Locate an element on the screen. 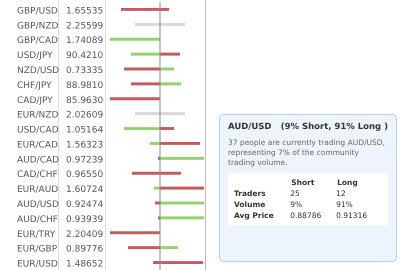 The image size is (400, 270). y-tick-label: EUR/CAD is located at coordinates (37, 145).